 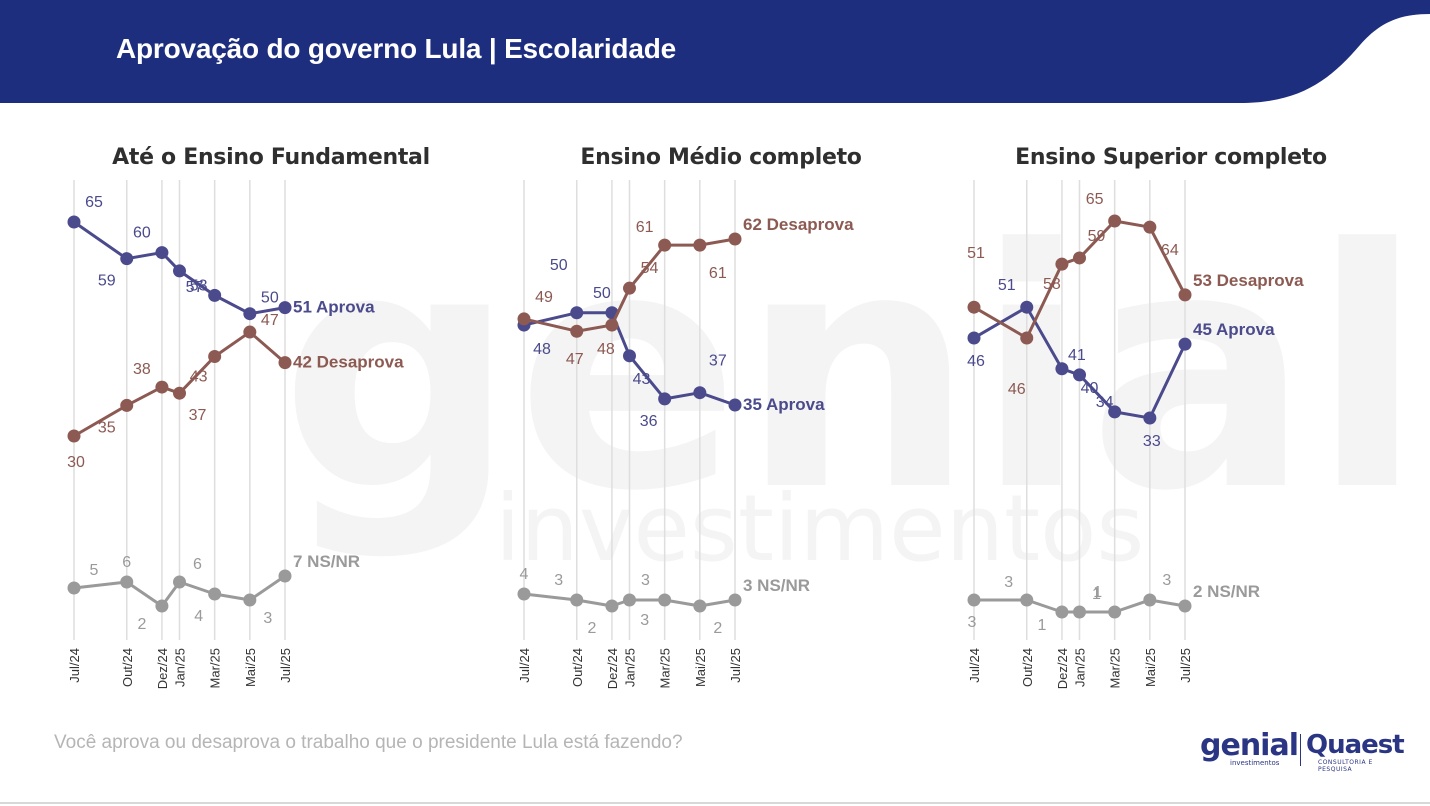 What do you see at coordinates (645, 227) in the screenshot?
I see `data-label-desaprova: 61` at bounding box center [645, 227].